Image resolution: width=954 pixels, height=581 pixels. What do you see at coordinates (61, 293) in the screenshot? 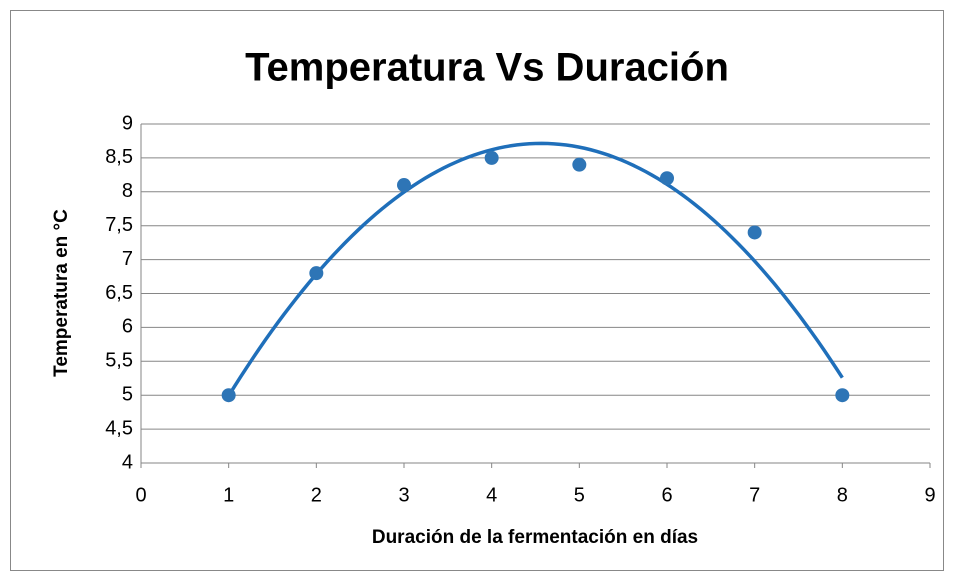
I see `y-axis-label: Temperatura en °C` at bounding box center [61, 293].